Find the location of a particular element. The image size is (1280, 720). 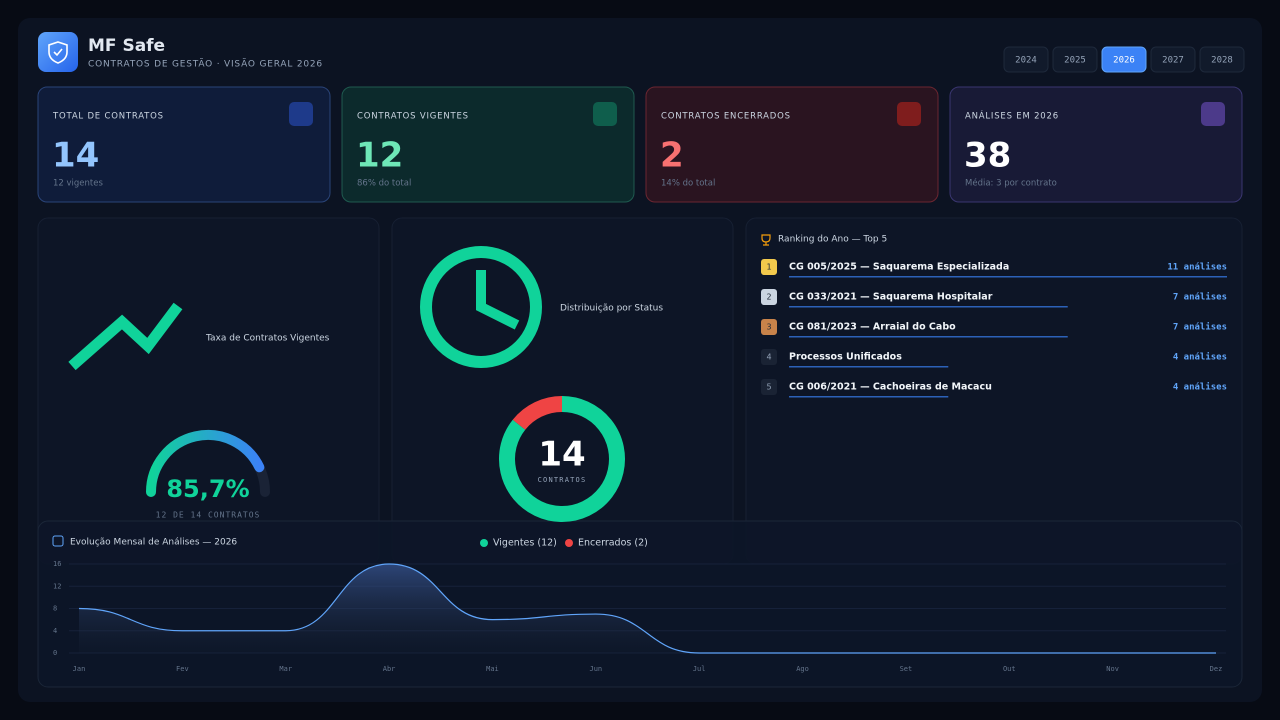

rank-number: 3 is located at coordinates (768, 327).